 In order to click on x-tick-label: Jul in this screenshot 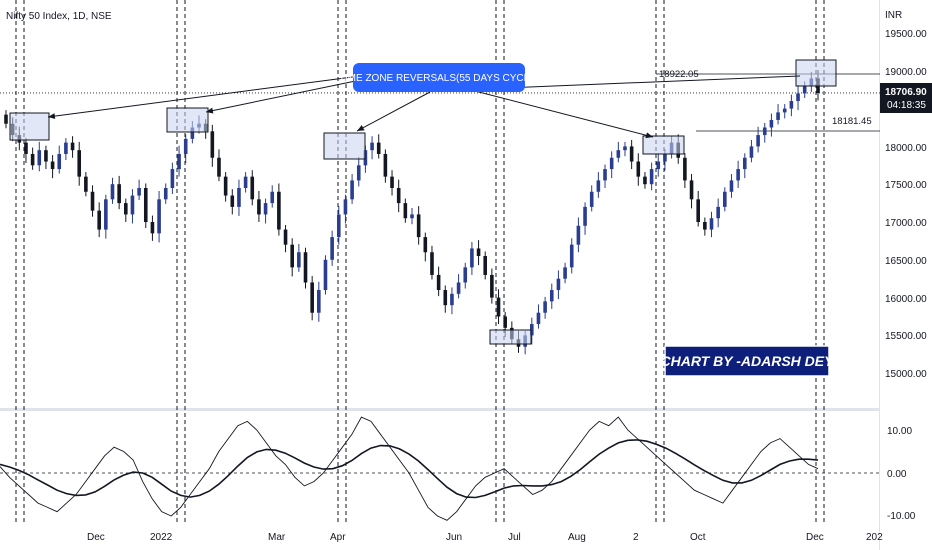, I will do `click(514, 537)`.